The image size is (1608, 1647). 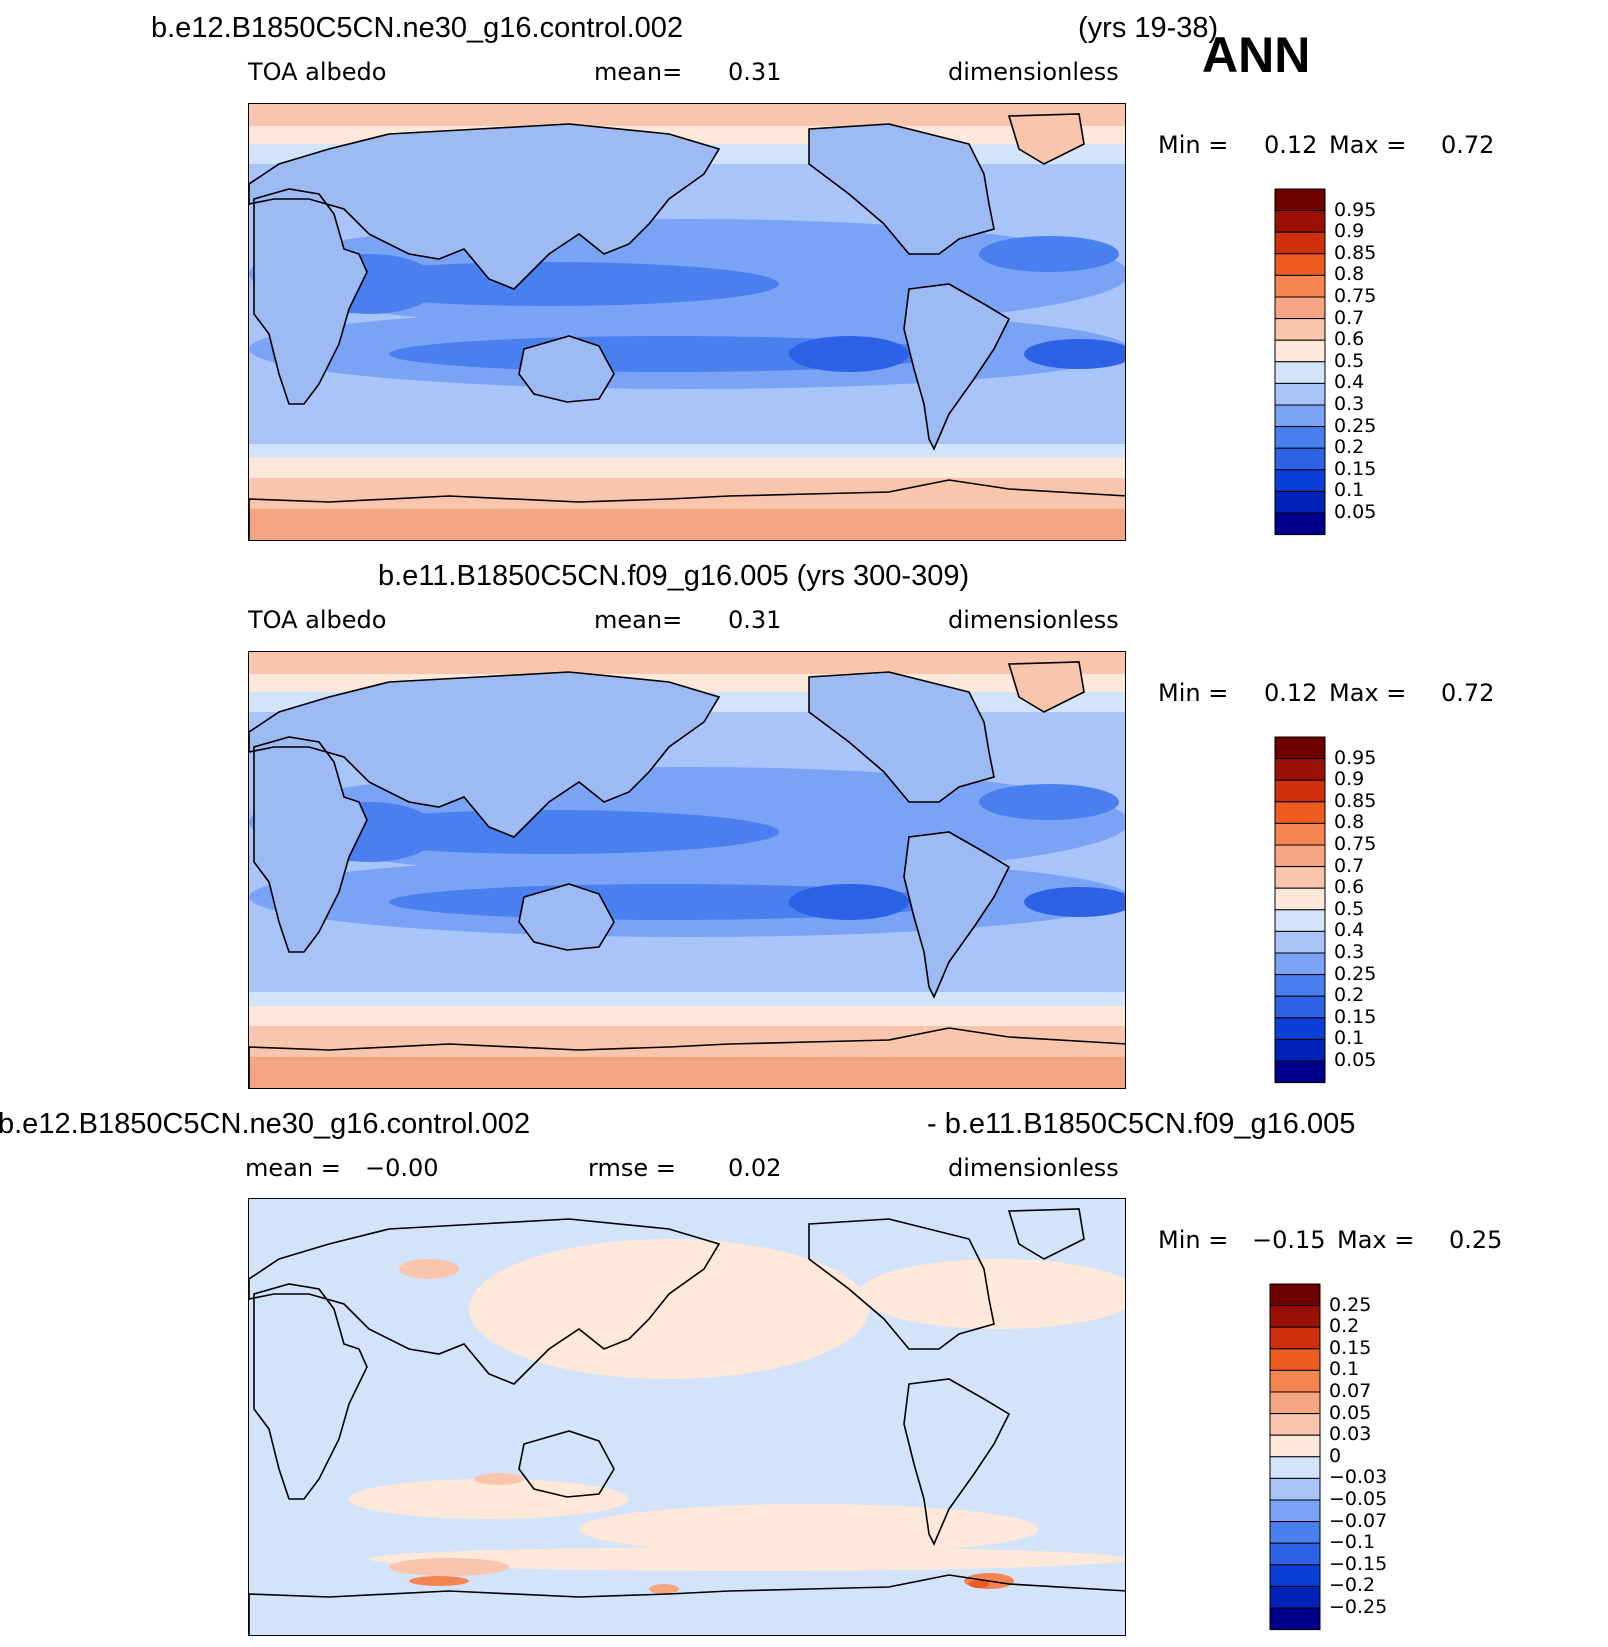 What do you see at coordinates (1376, 1240) in the screenshot?
I see `bottom-max-label: Max =` at bounding box center [1376, 1240].